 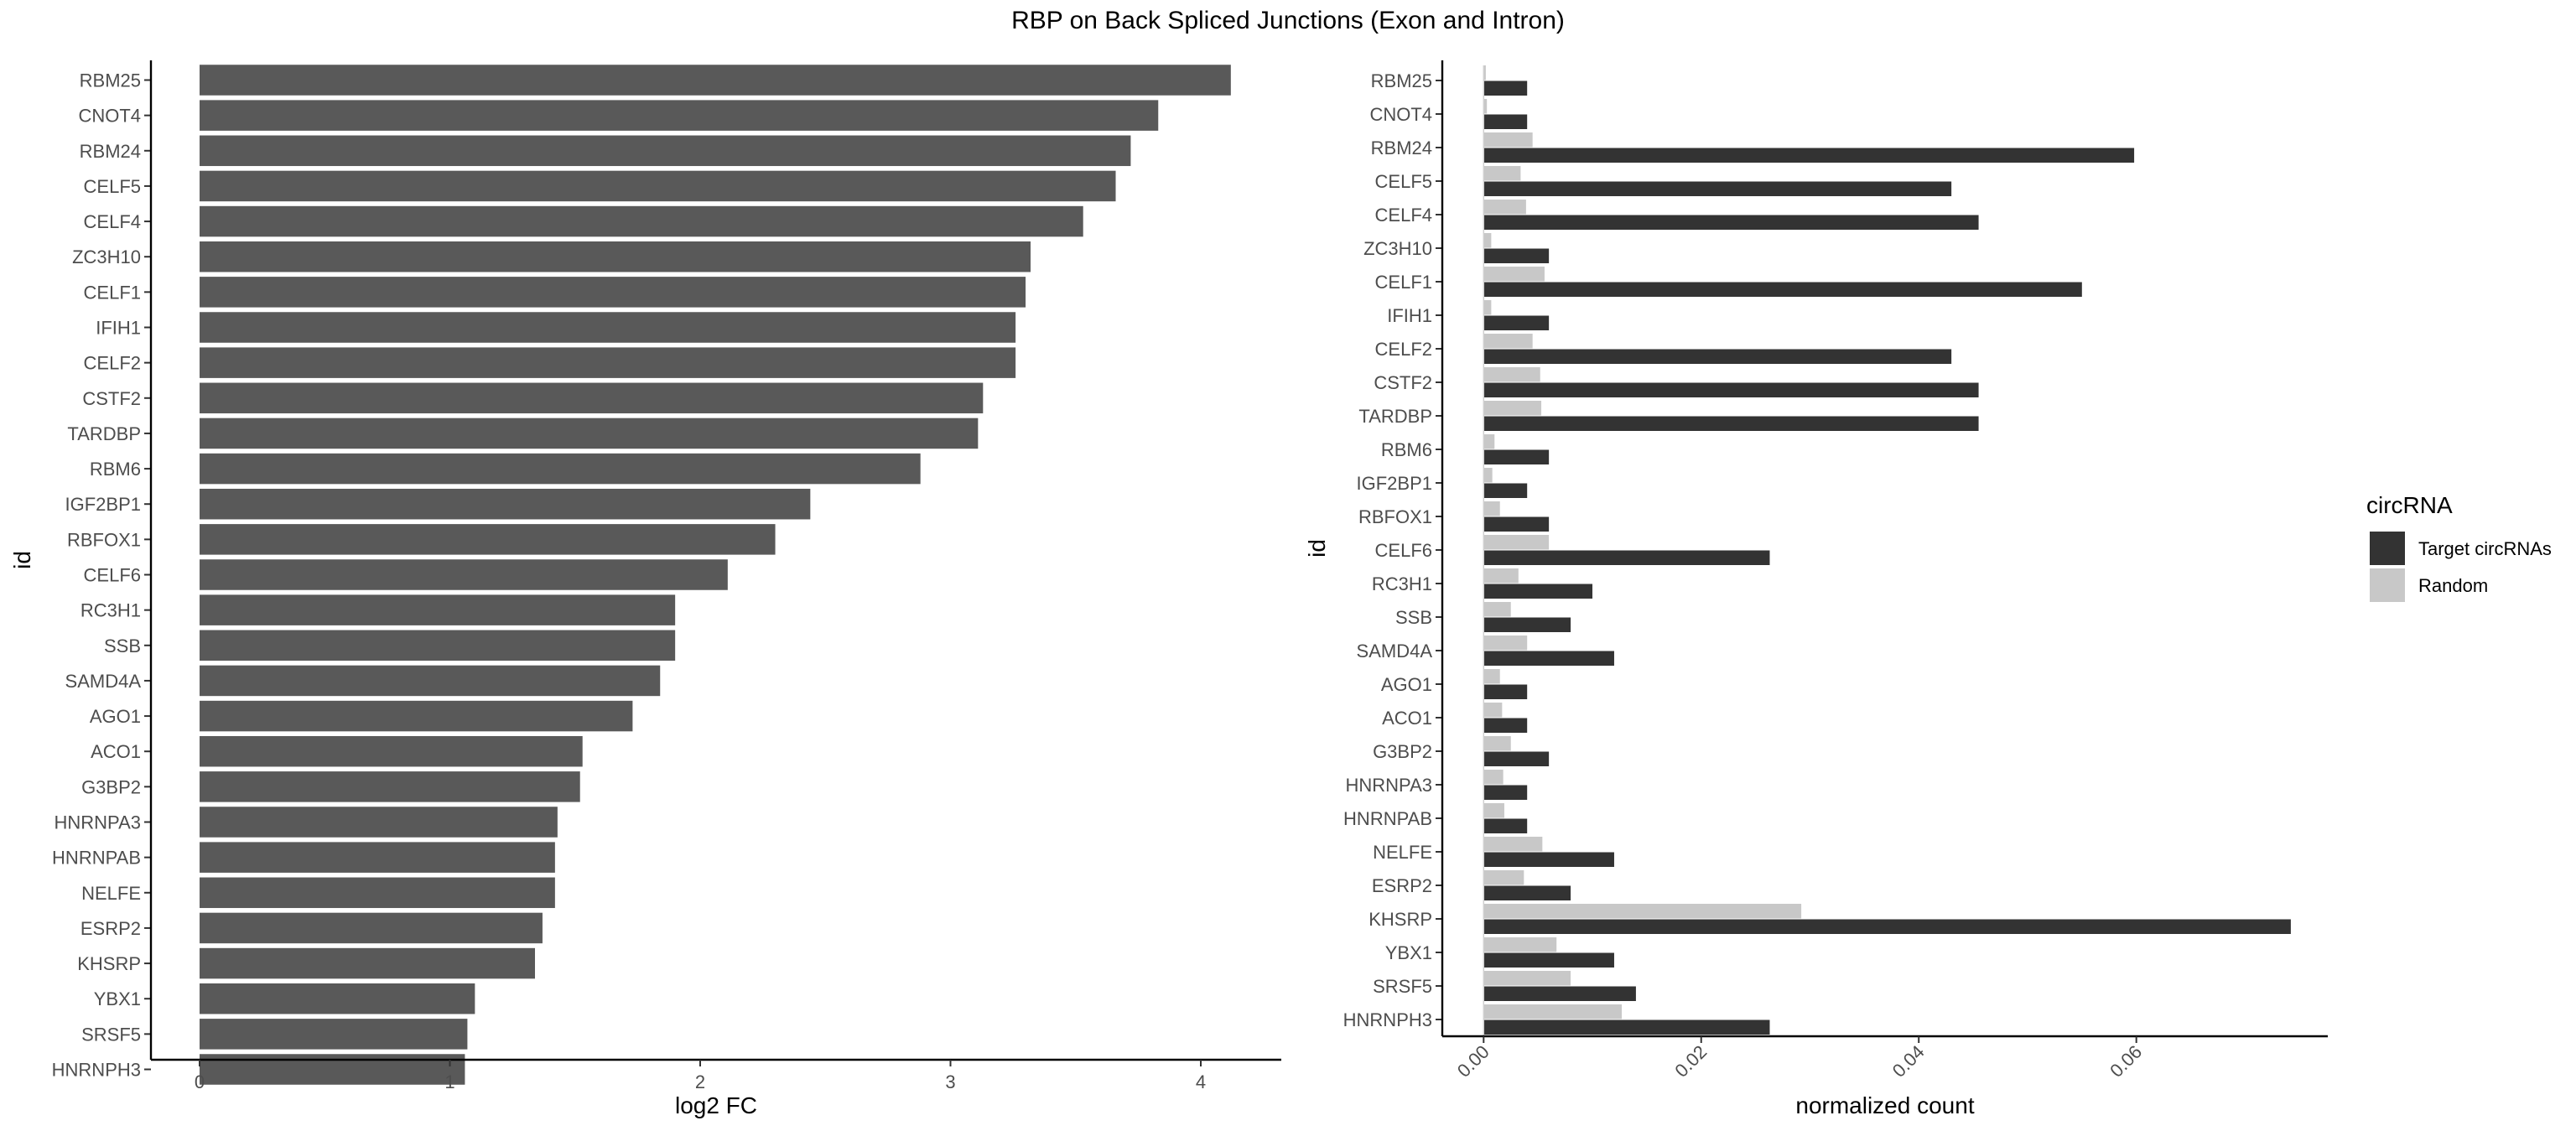 I want to click on y-tick-label-igf2bp1: IGF2BP1, so click(x=103, y=504).